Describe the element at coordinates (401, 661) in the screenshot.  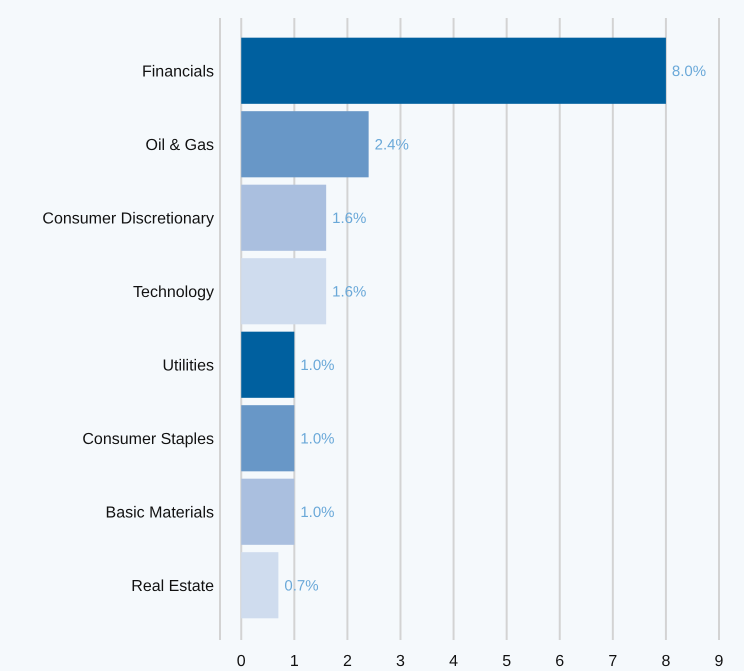
I see `x-tick-label: 3` at that location.